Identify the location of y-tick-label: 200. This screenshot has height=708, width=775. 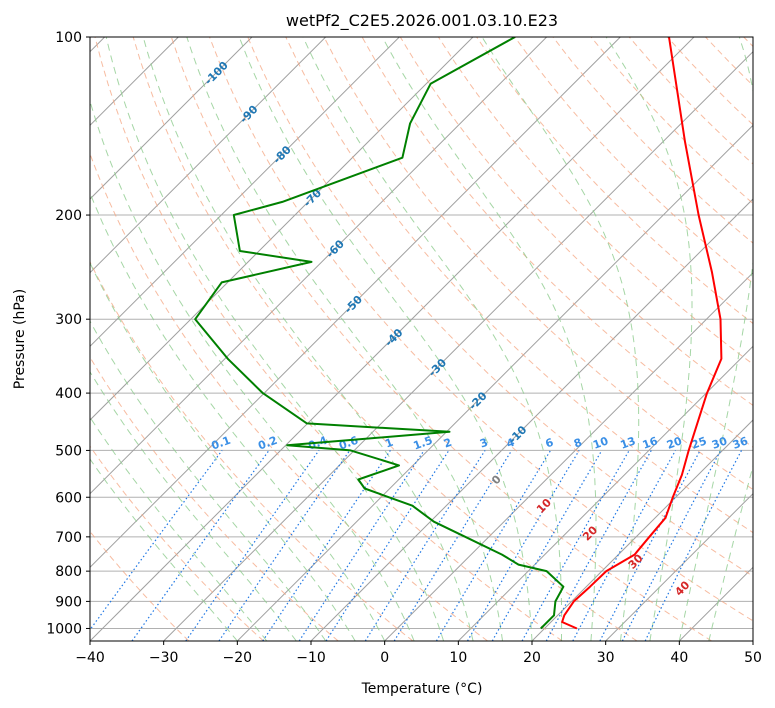
(68, 216).